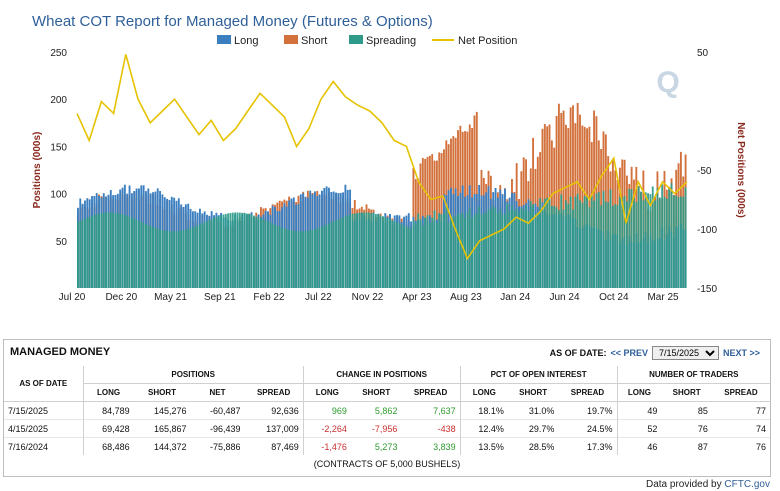 The height and width of the screenshot is (491, 780). I want to click on table-cell: 87,469, so click(274, 446).